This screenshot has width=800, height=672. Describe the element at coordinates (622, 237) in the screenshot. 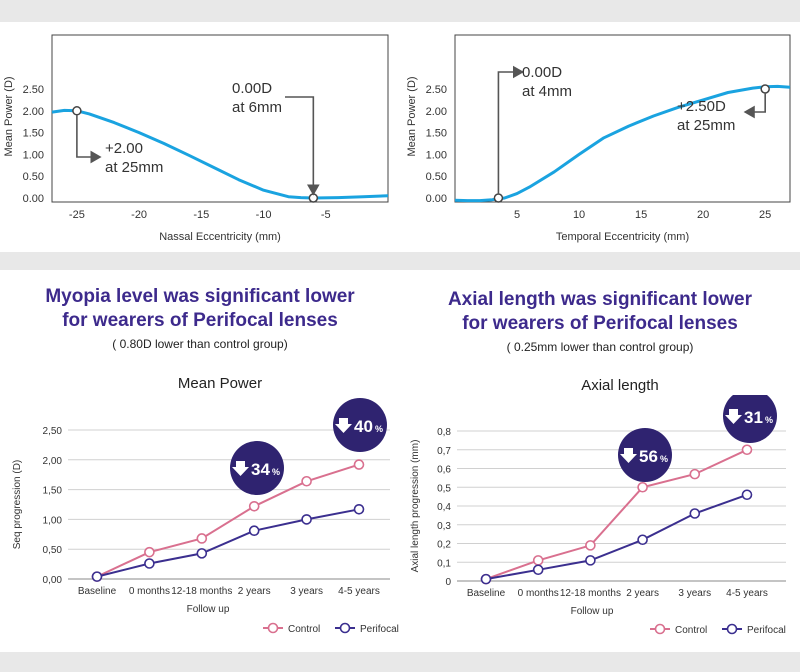

I see `x-axis-label: Temporal Eccentricity (mm)` at that location.